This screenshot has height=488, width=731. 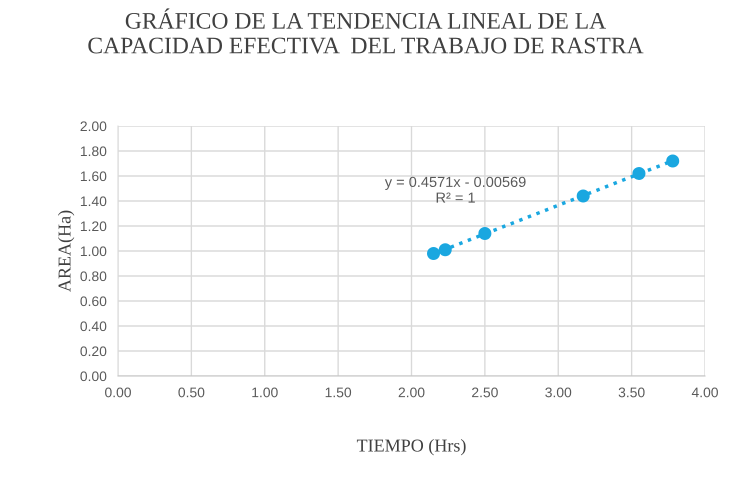 What do you see at coordinates (705, 392) in the screenshot?
I see `x-tick-label: 4.00` at bounding box center [705, 392].